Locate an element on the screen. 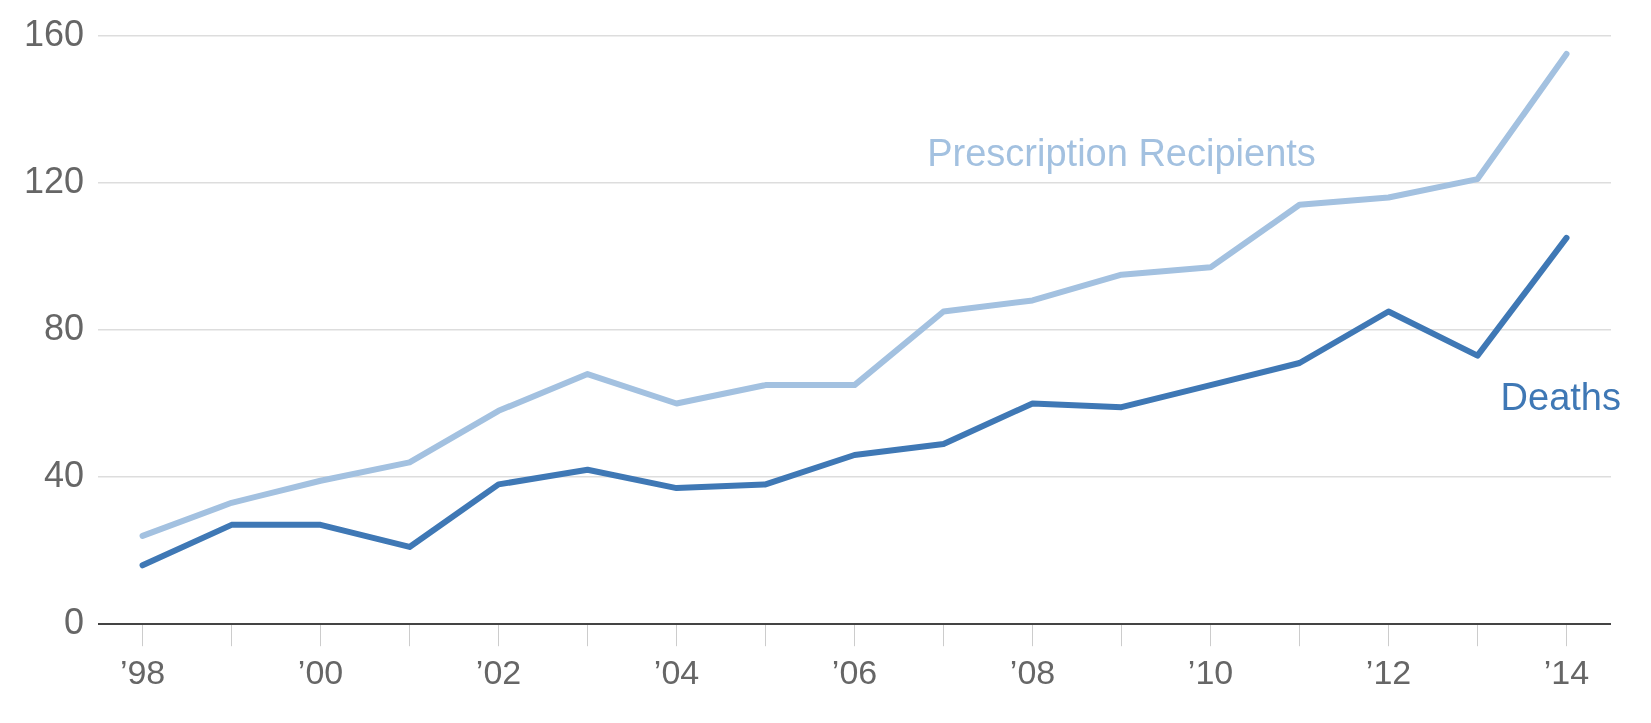  y-tick-label: 80 is located at coordinates (64, 327).